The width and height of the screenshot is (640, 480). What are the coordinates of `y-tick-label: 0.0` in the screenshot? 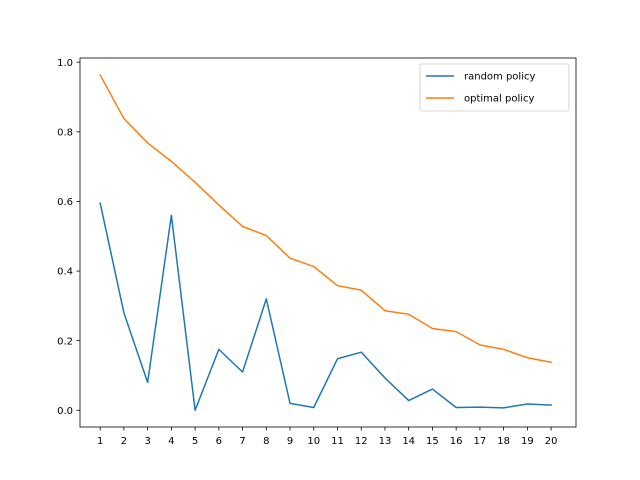 It's located at (65, 411).